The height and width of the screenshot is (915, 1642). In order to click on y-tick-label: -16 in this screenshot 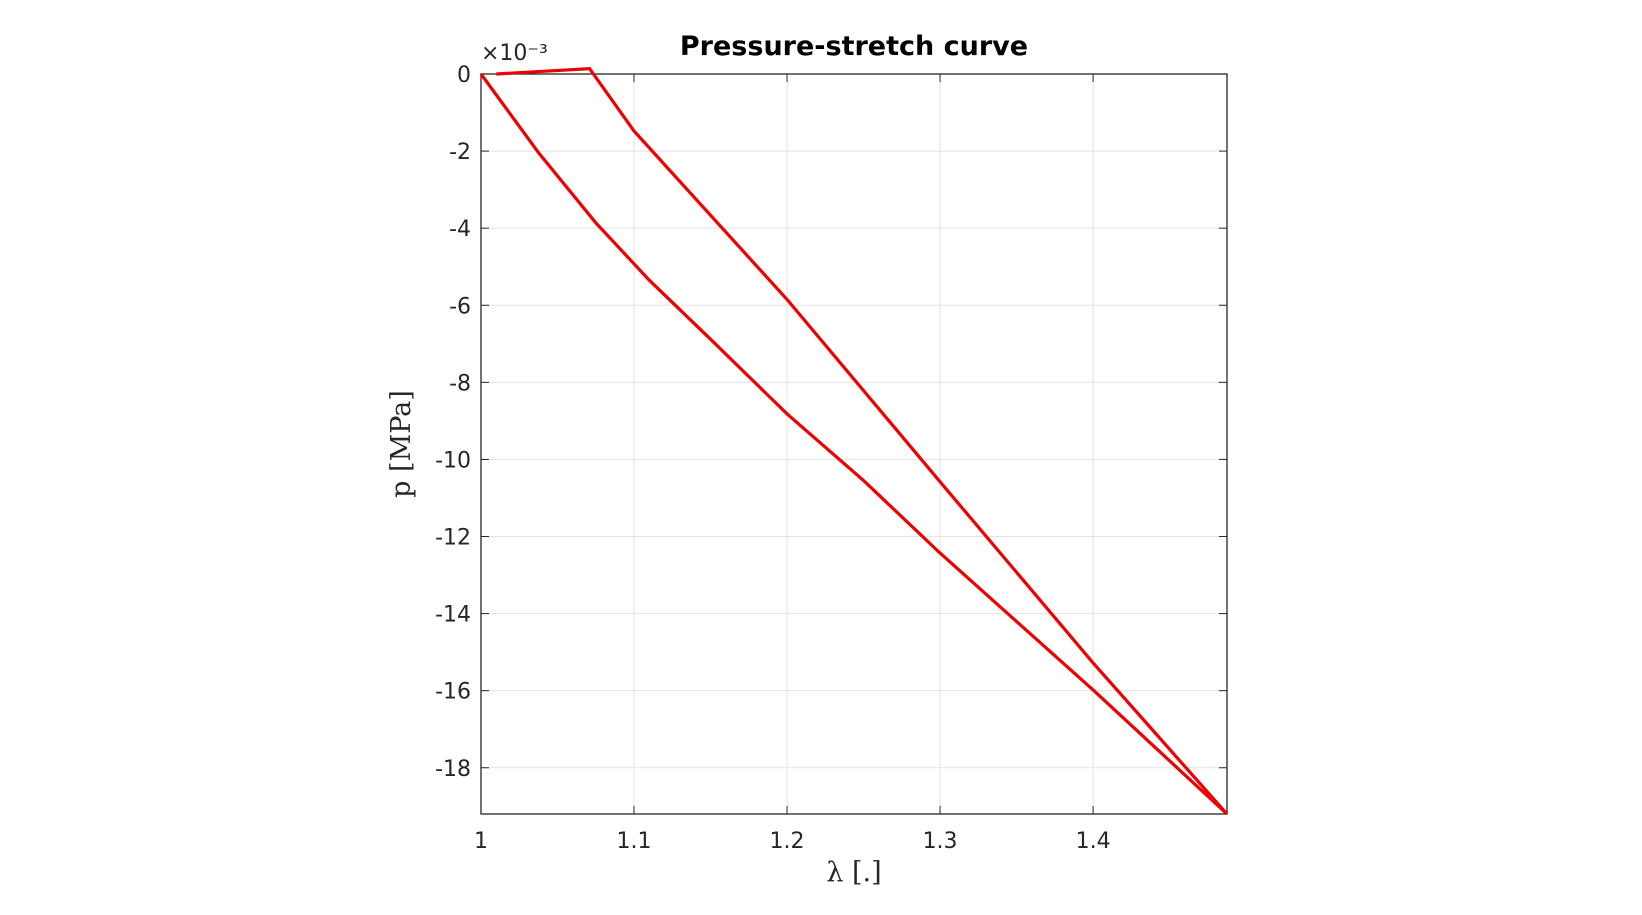, I will do `click(453, 692)`.